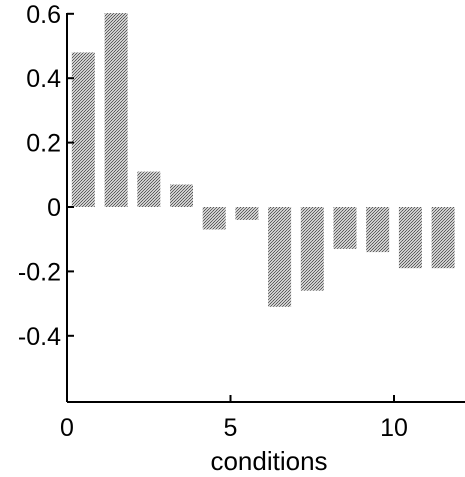 The image size is (465, 477). I want to click on x-ticks: 0 5 10, so click(234, 418).